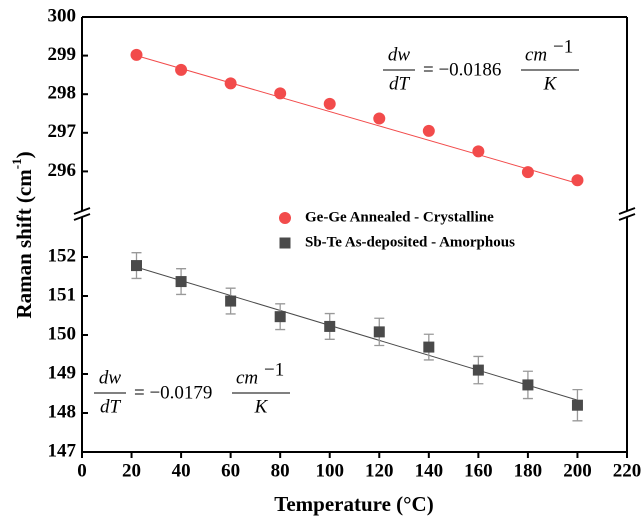 Image resolution: width=642 pixels, height=524 pixels. Describe the element at coordinates (62, 54) in the screenshot. I see `y-tick-label: 299` at that location.